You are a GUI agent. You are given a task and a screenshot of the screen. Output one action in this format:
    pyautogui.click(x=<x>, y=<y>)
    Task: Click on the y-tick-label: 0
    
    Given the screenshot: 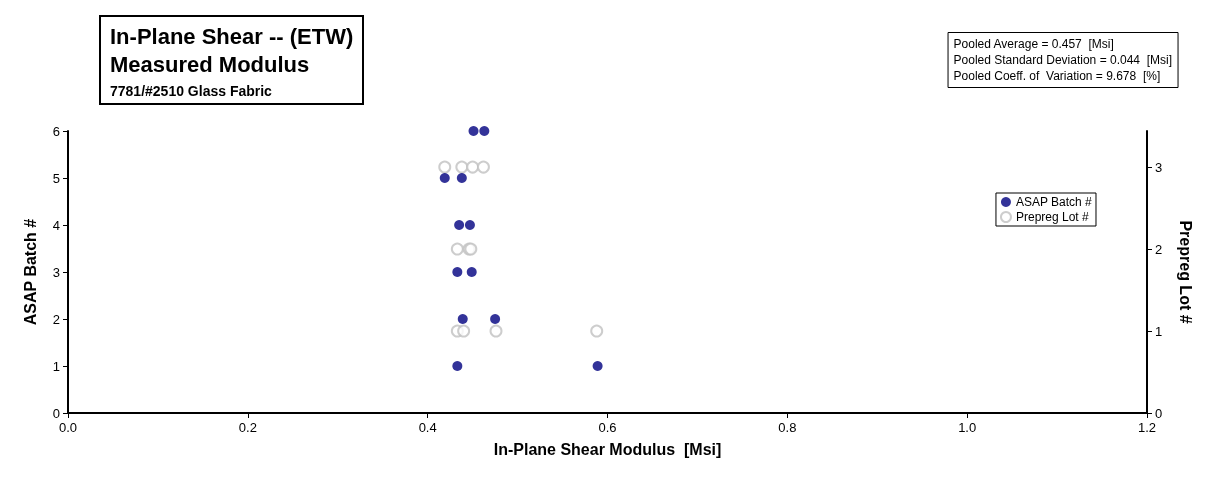 What is the action you would take?
    pyautogui.click(x=56, y=413)
    